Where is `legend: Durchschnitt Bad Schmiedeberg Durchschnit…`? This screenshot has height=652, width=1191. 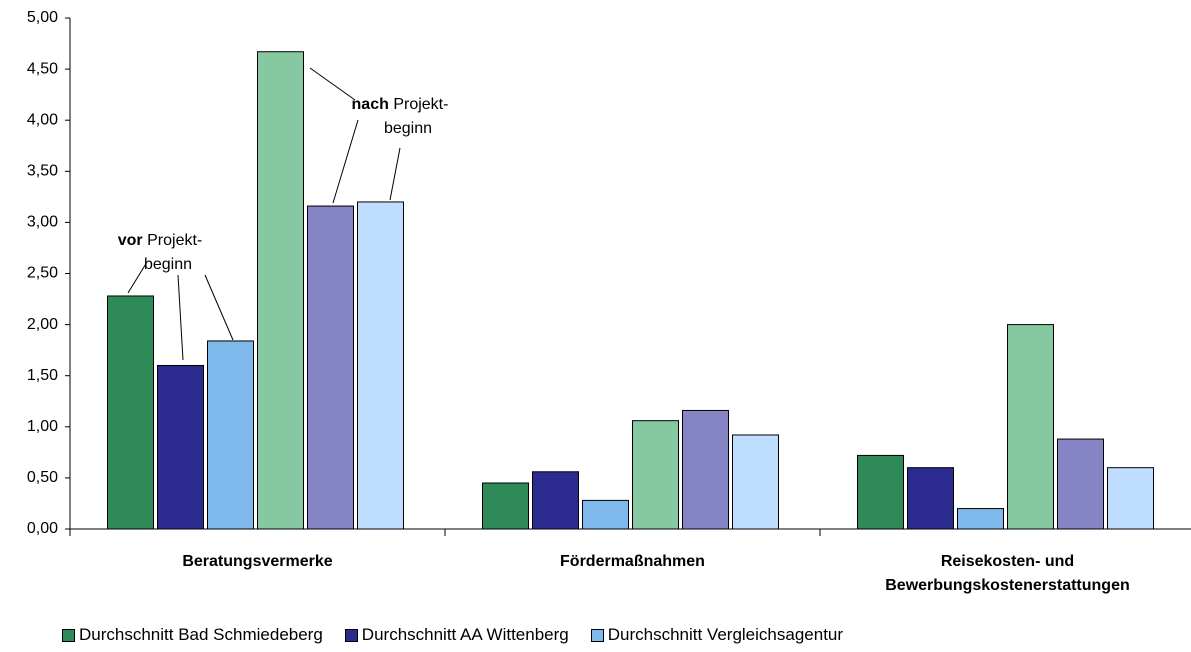 legend: Durchschnitt Bad Schmiedeberg Durchschnit… is located at coordinates (452, 635).